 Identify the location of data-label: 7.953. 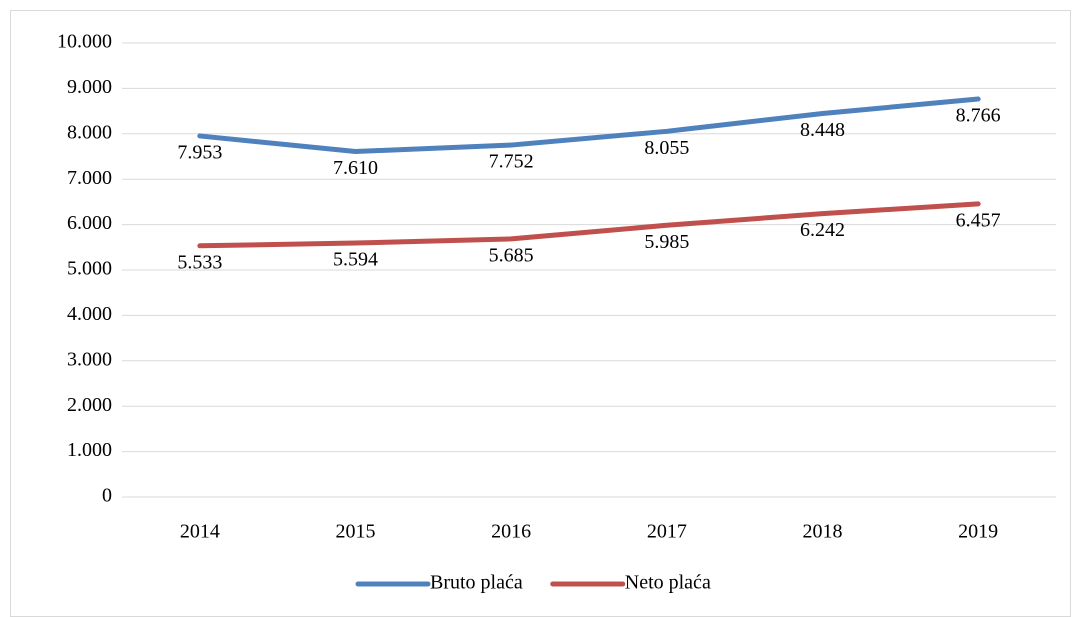
(199, 153).